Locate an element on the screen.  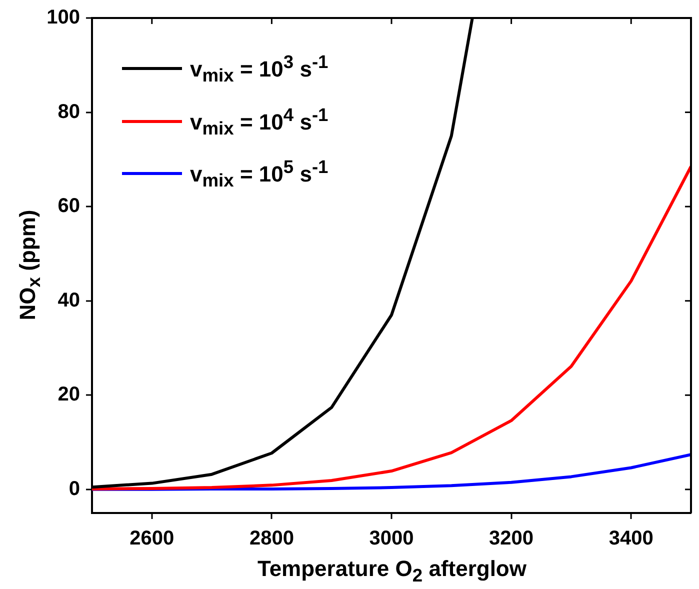
x-tick-label: 3400 is located at coordinates (631, 539).